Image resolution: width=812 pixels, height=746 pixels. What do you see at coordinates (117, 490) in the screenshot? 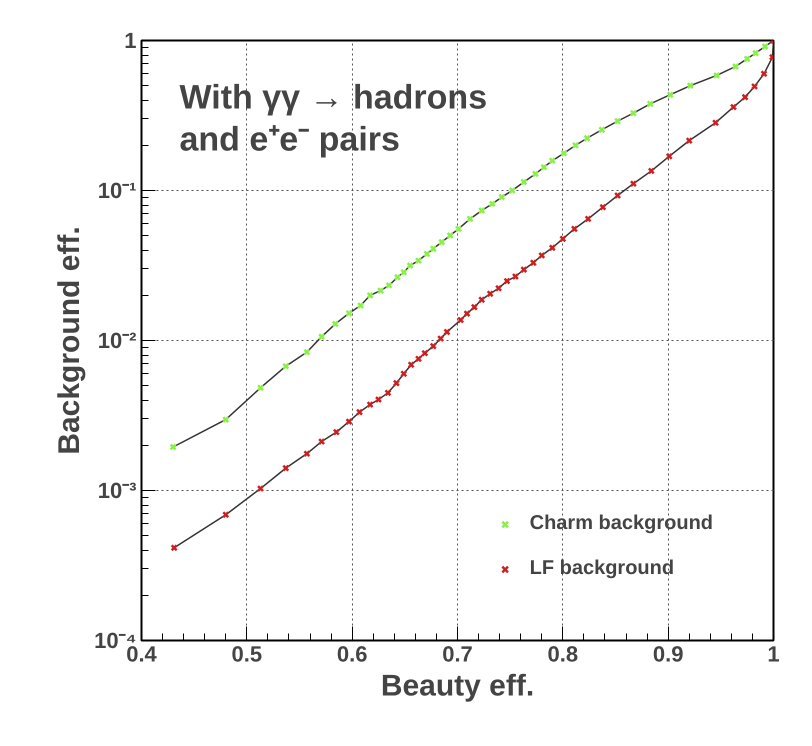
I see `y-tick-label: 10⁻³` at bounding box center [117, 490].